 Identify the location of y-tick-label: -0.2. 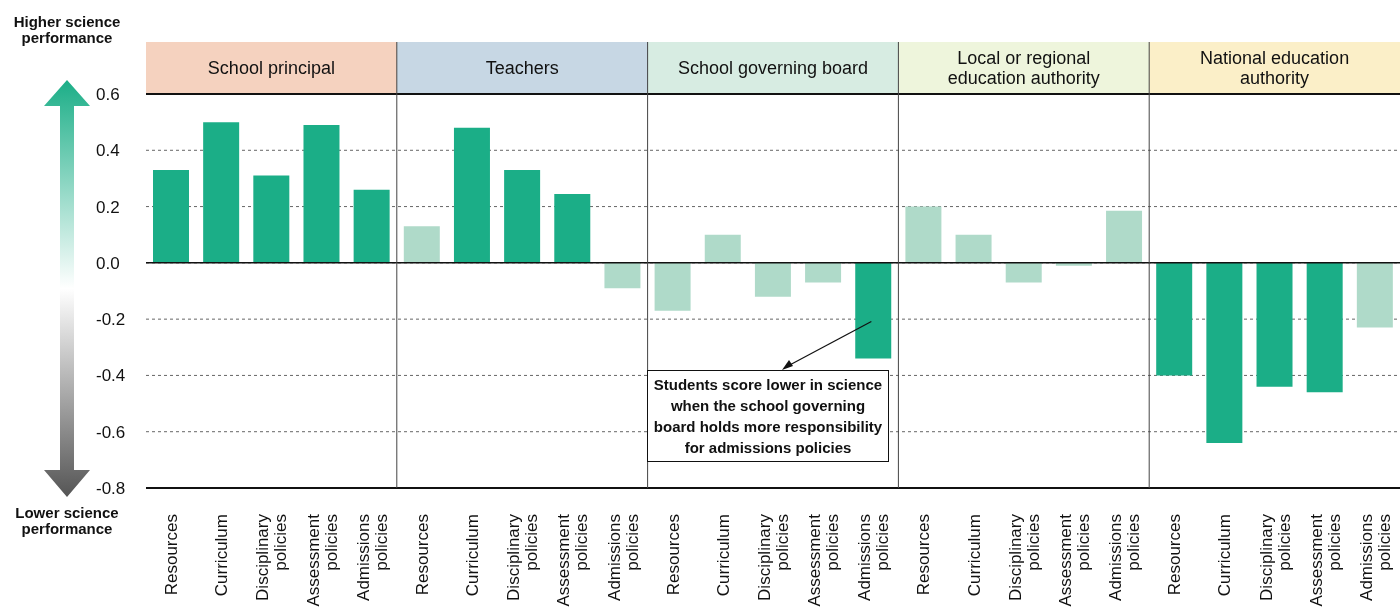
(111, 320).